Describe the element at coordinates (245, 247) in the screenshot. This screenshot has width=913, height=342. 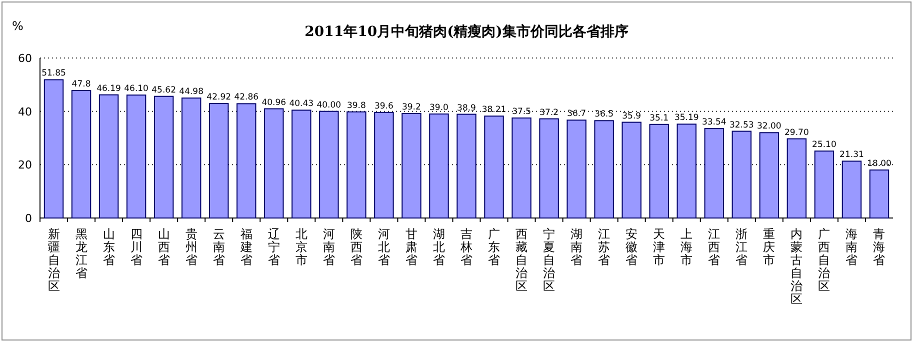
I see `x-tick-label: 福建省` at that location.